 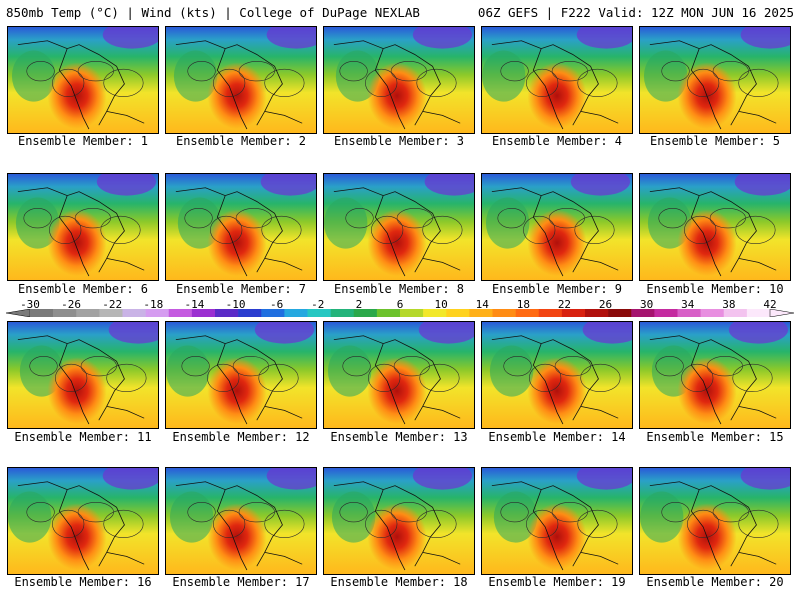 What do you see at coordinates (359, 304) in the screenshot?
I see `colorbar-tick-label: 2` at bounding box center [359, 304].